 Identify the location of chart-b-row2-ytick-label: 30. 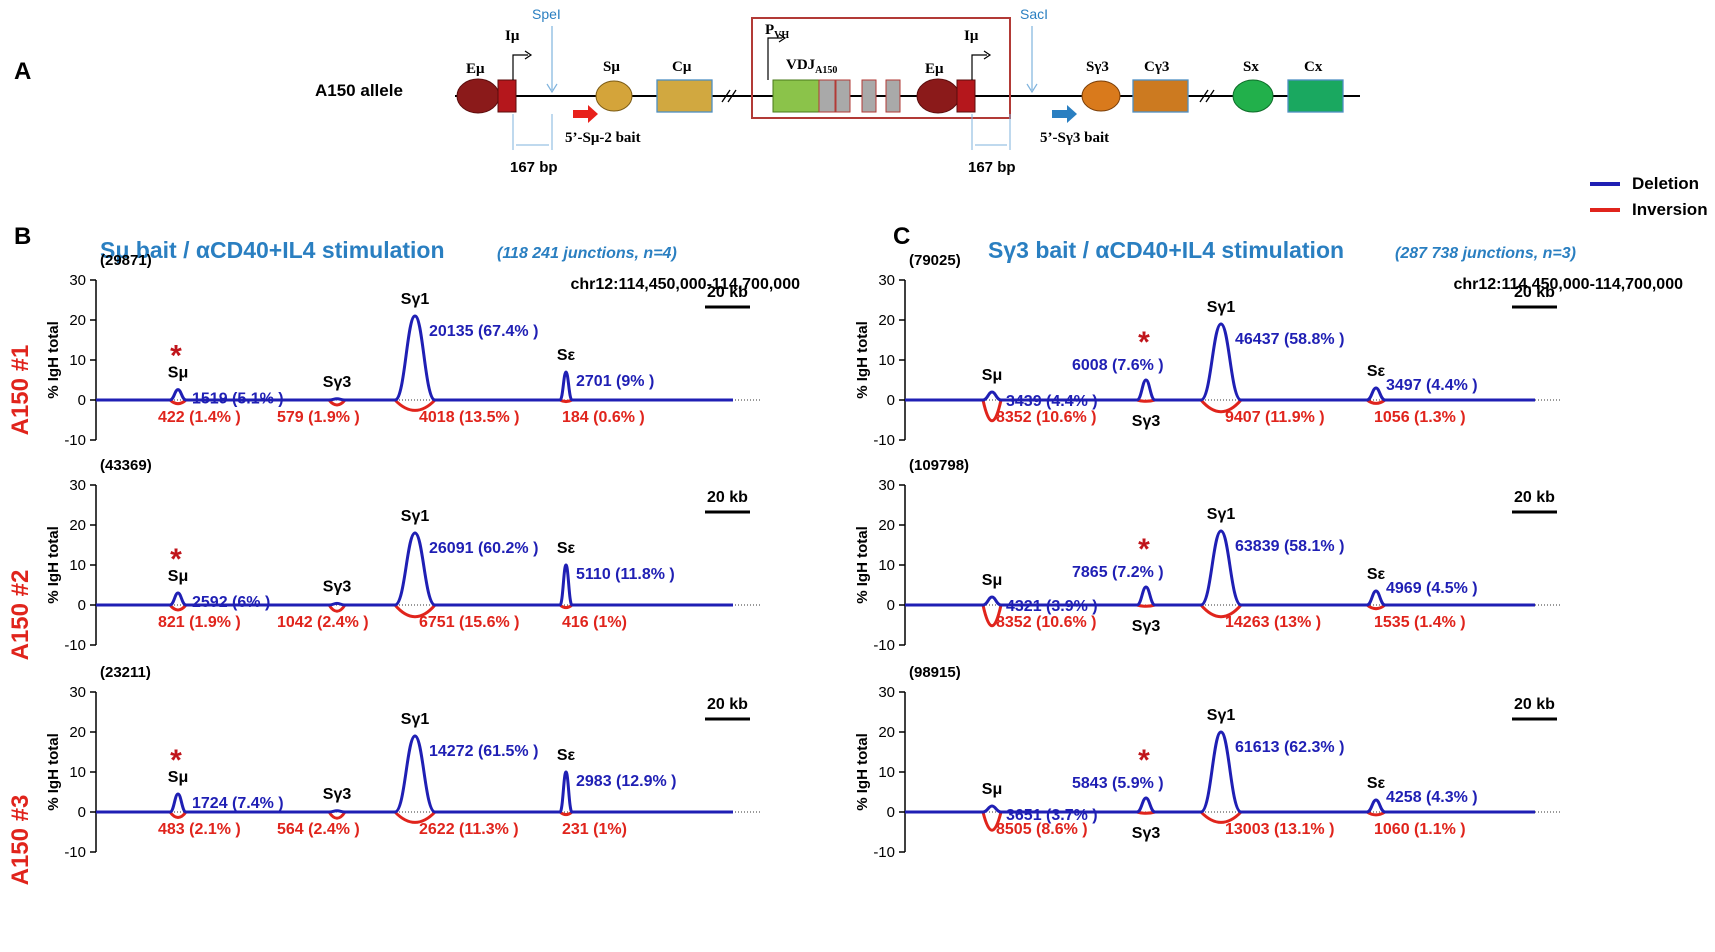
(77, 485).